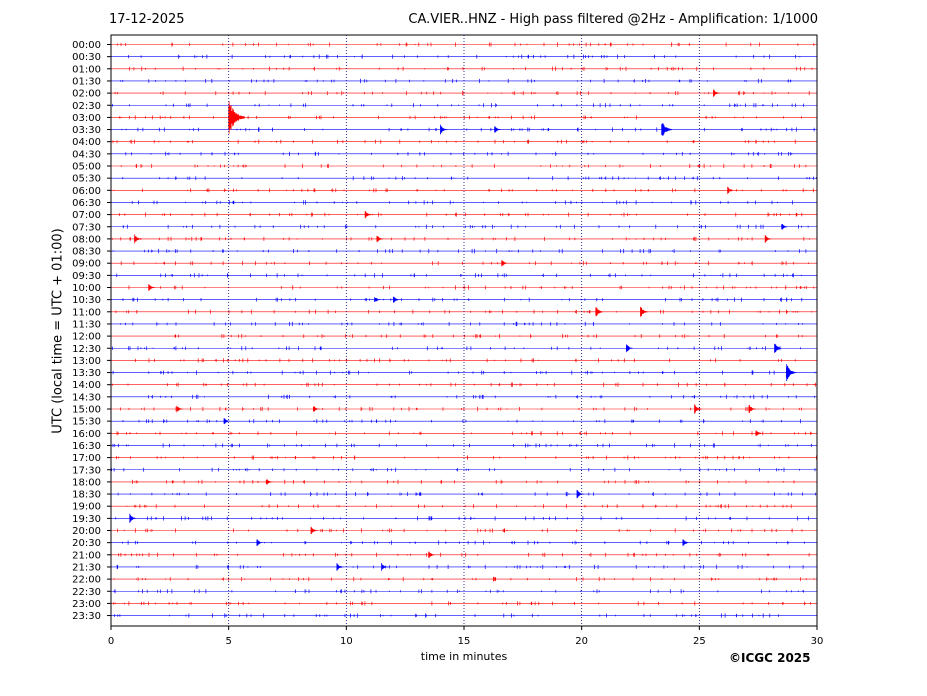  Describe the element at coordinates (464, 641) in the screenshot. I see `x-tick-label: 15` at that location.